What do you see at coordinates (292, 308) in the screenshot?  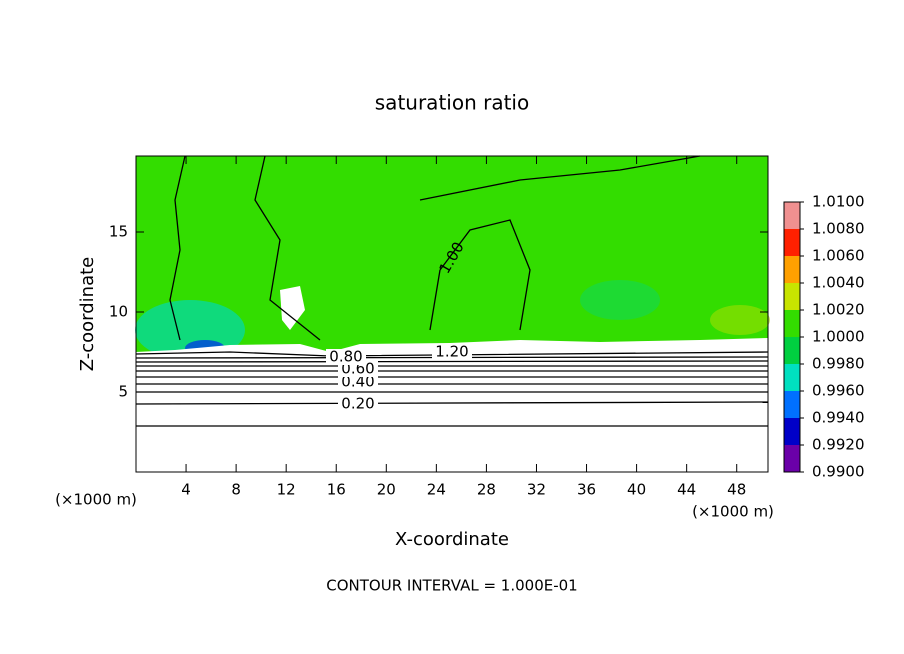 I see `field-gap` at bounding box center [292, 308].